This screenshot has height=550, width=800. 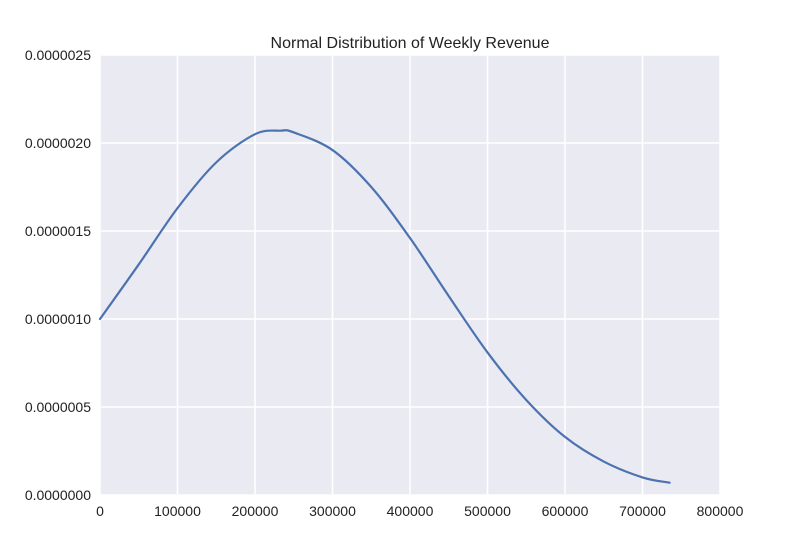 I want to click on x-tick-label: 600000, so click(x=565, y=511).